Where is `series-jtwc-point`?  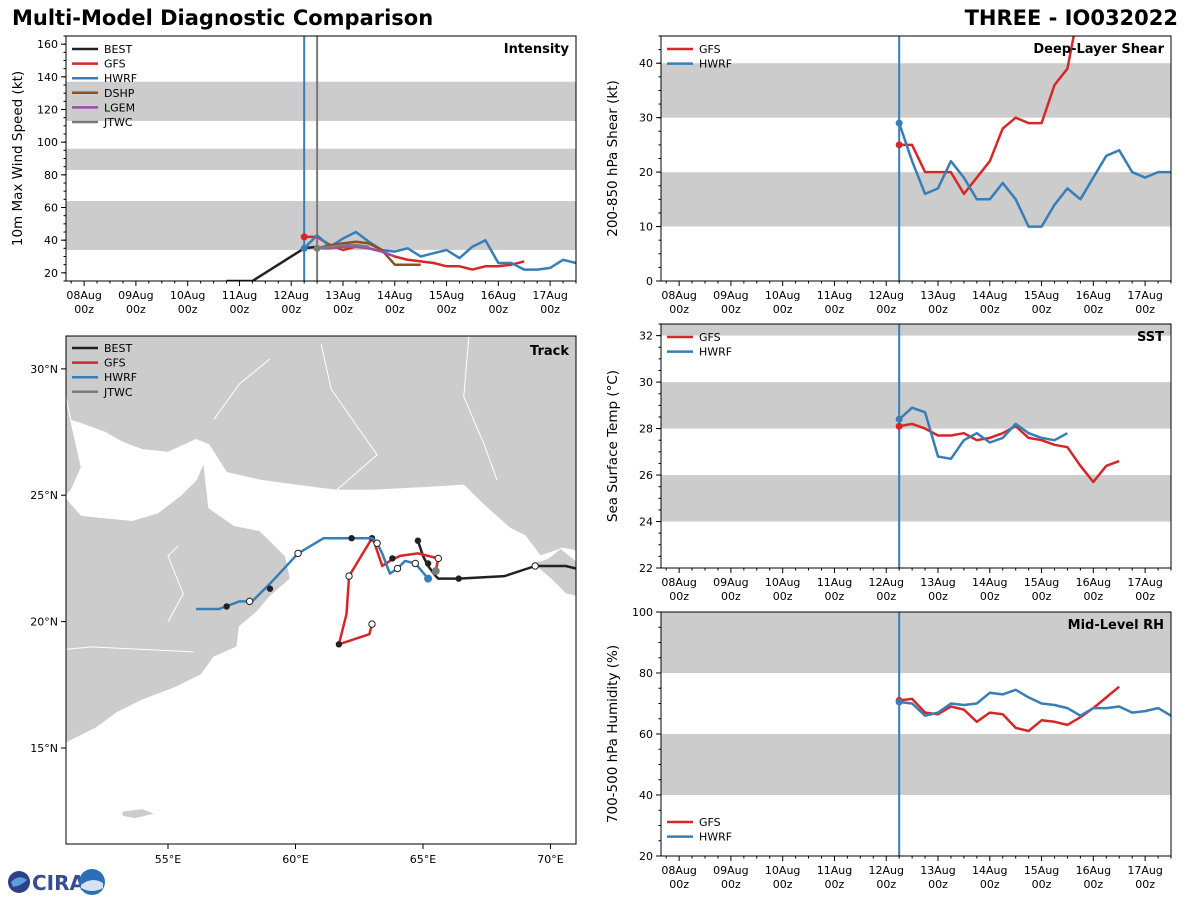 series-jtwc-point is located at coordinates (317, 248).